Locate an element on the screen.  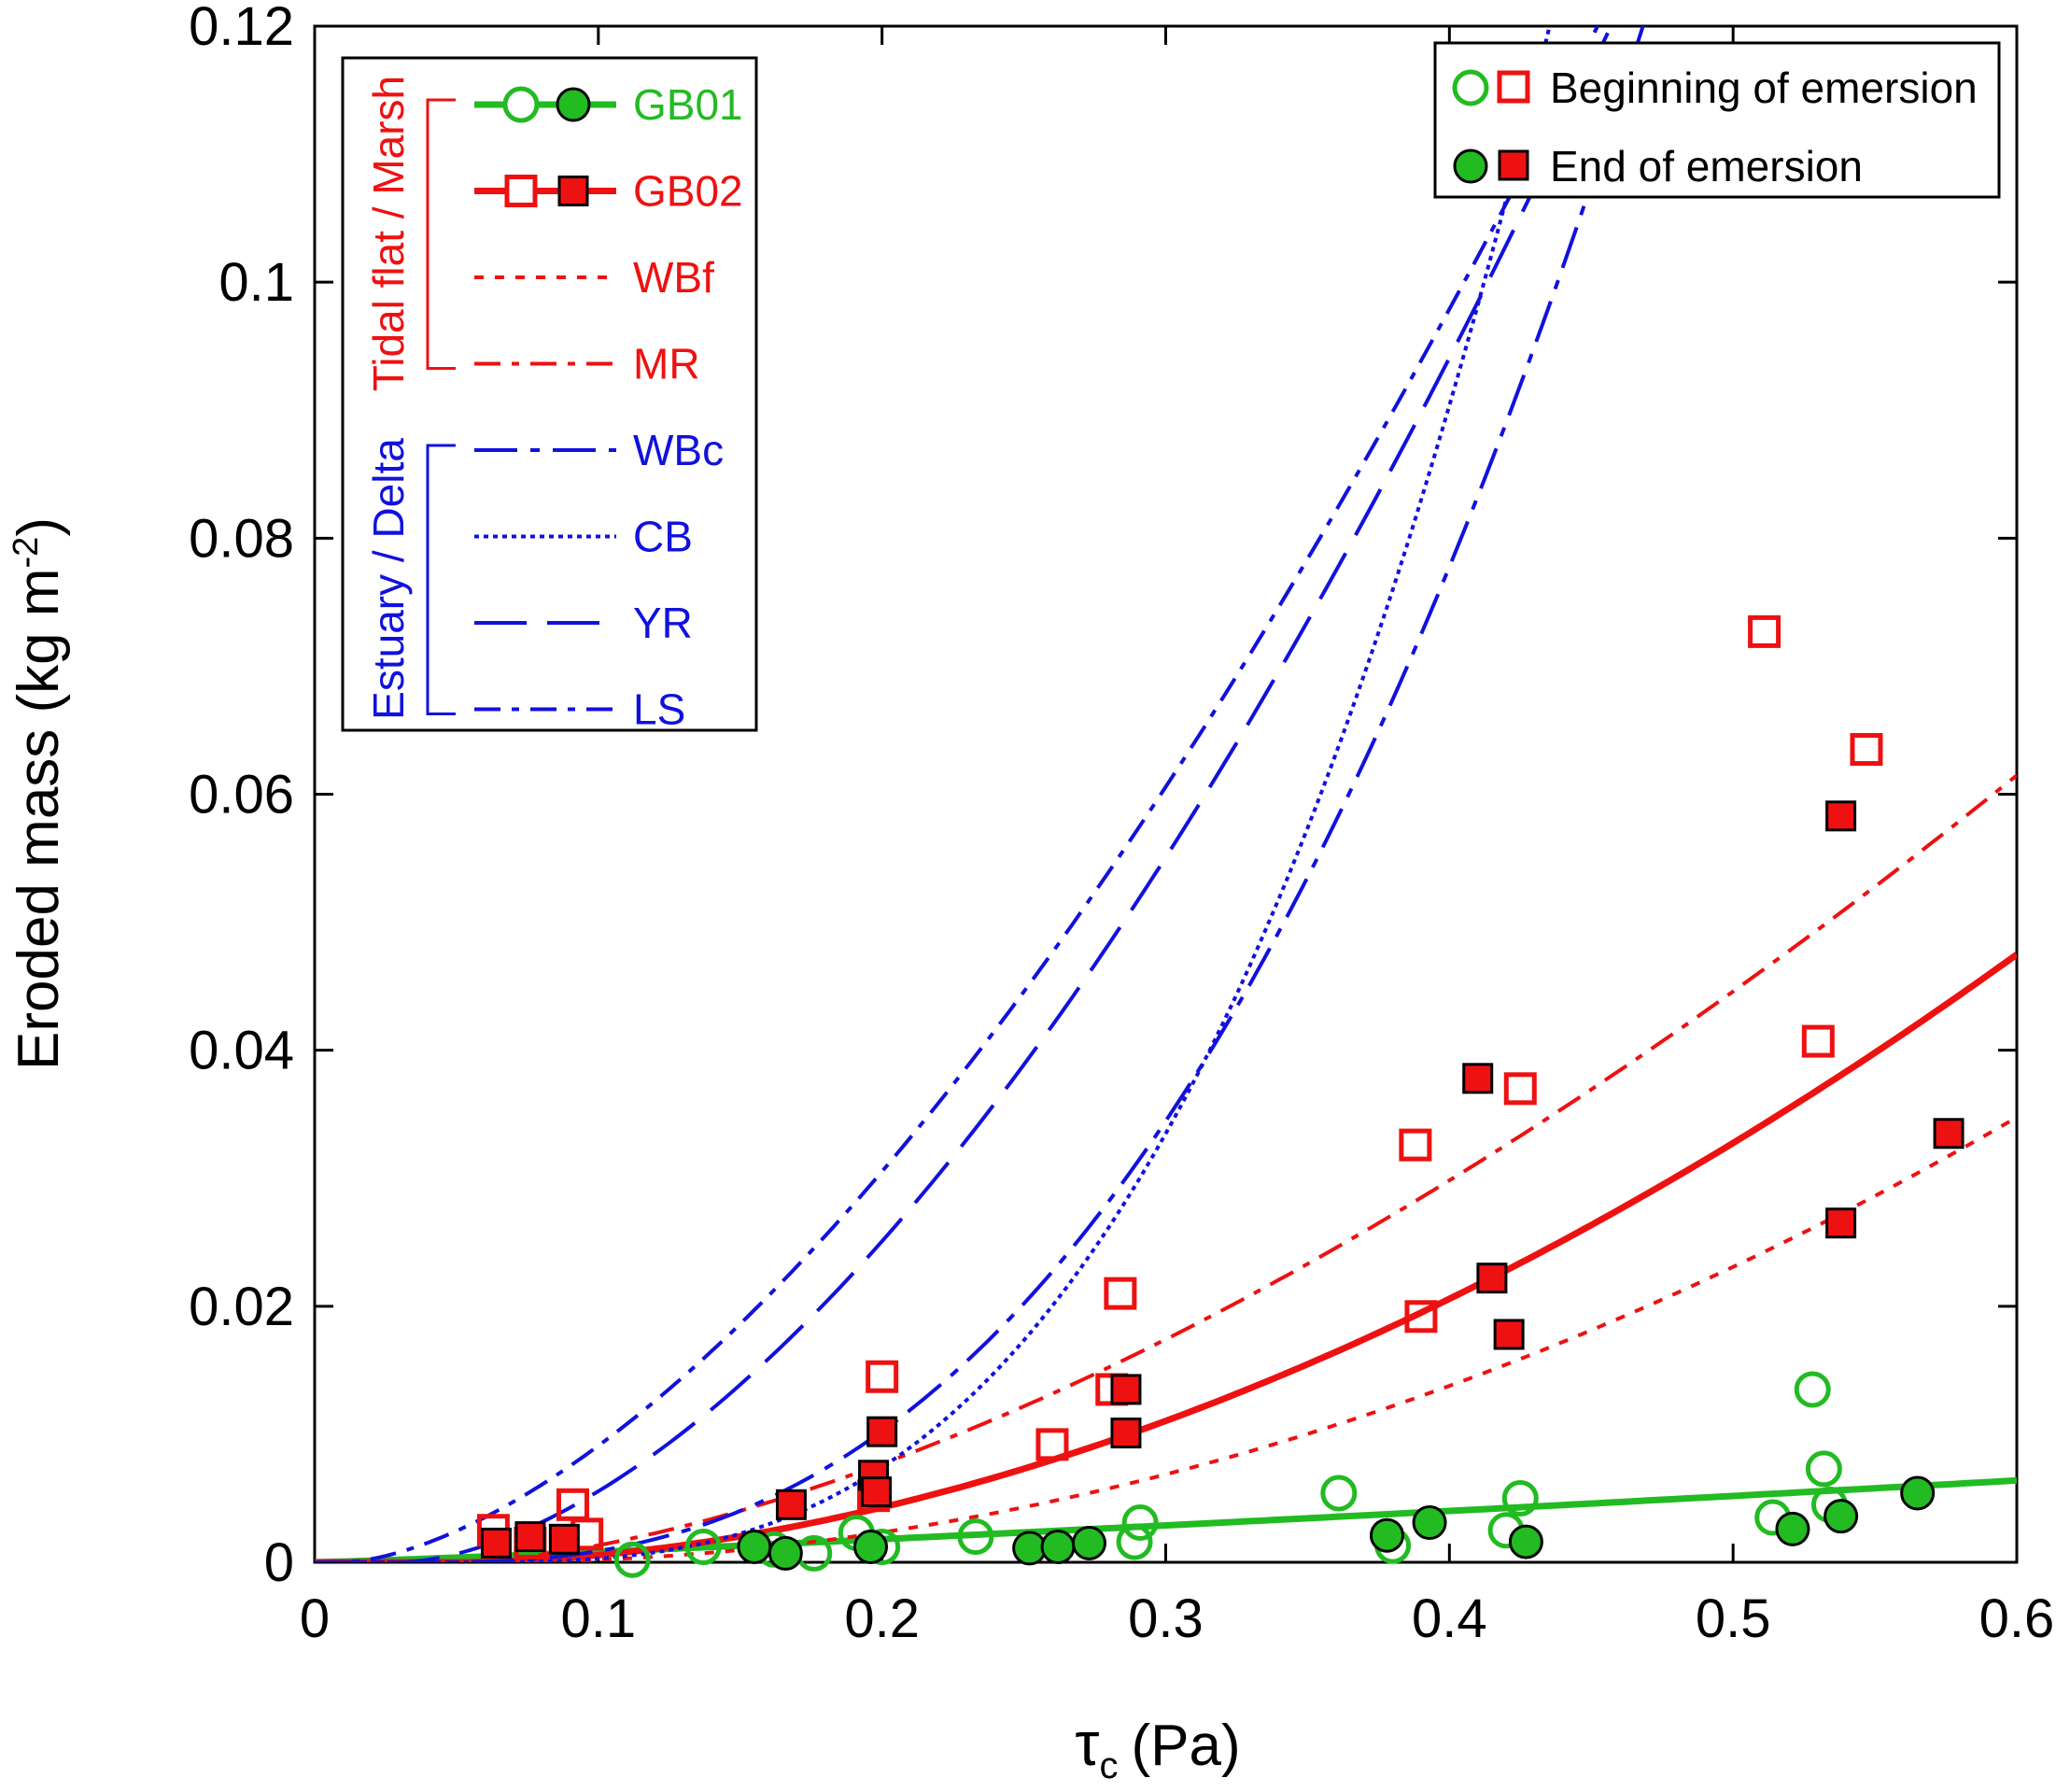
x-tick-label: 0.4 is located at coordinates (1449, 1618).